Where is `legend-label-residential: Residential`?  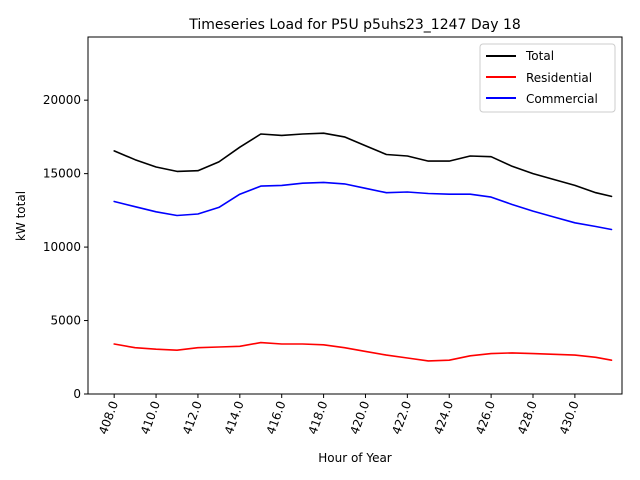
legend-label-residential: Residential is located at coordinates (559, 78).